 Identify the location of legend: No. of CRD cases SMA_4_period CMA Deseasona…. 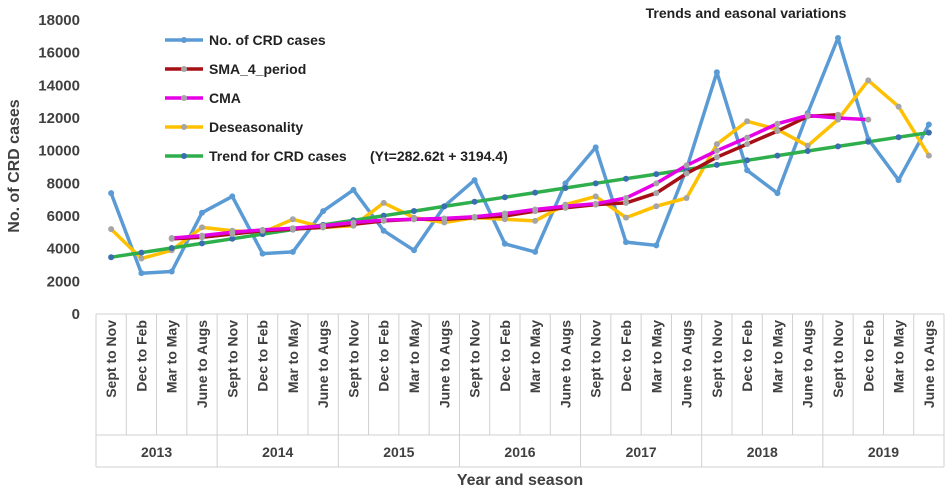
(336, 98).